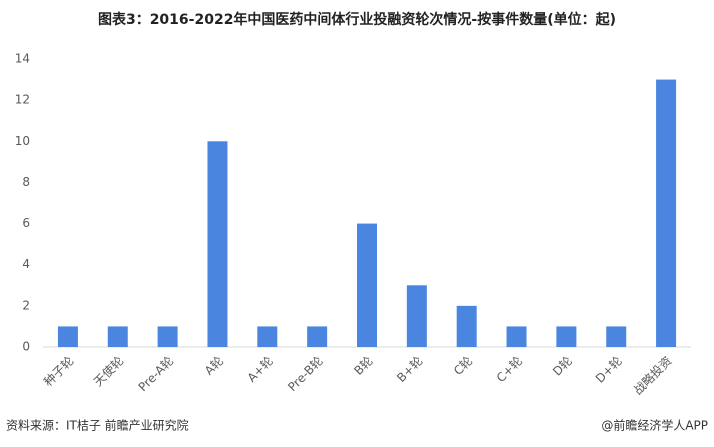 This screenshot has width=714, height=447. Describe the element at coordinates (26, 223) in the screenshot. I see `y-tick-label: 6` at that location.